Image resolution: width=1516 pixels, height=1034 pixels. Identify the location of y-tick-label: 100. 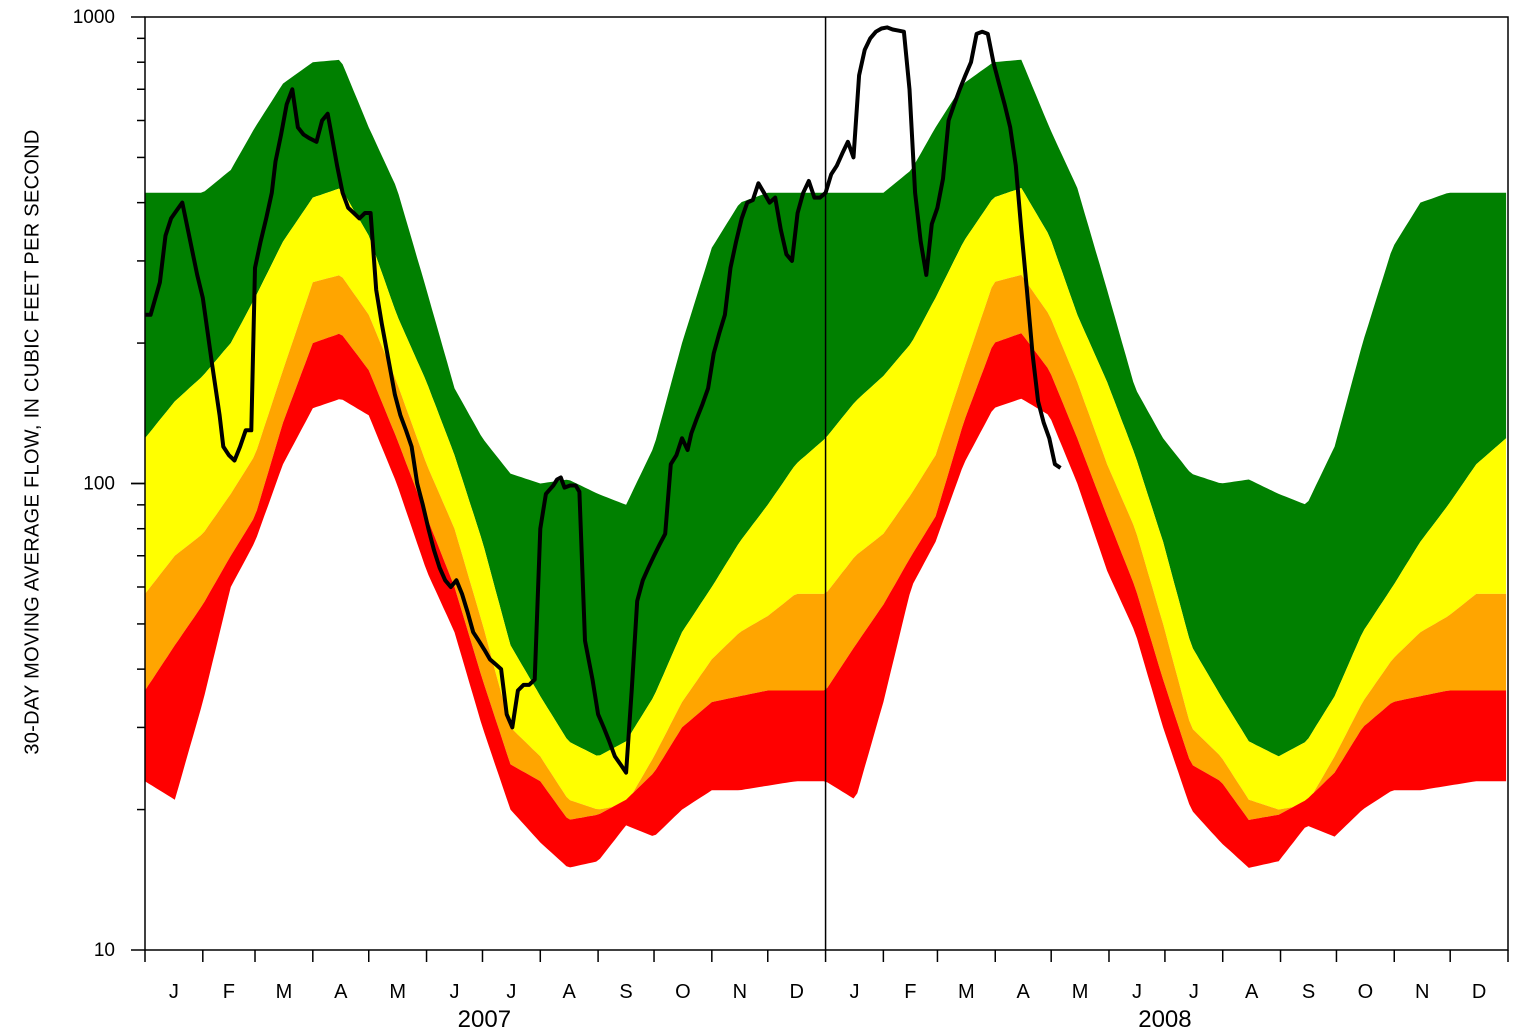
(99, 484).